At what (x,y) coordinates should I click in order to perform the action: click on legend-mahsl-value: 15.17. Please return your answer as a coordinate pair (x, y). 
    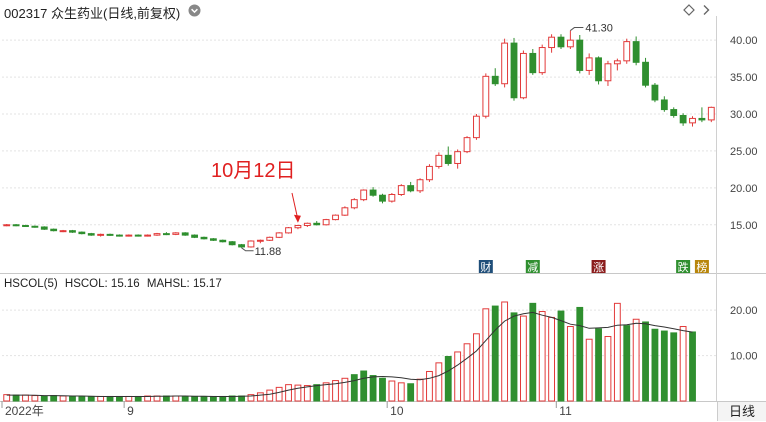
    Looking at the image, I should click on (207, 284).